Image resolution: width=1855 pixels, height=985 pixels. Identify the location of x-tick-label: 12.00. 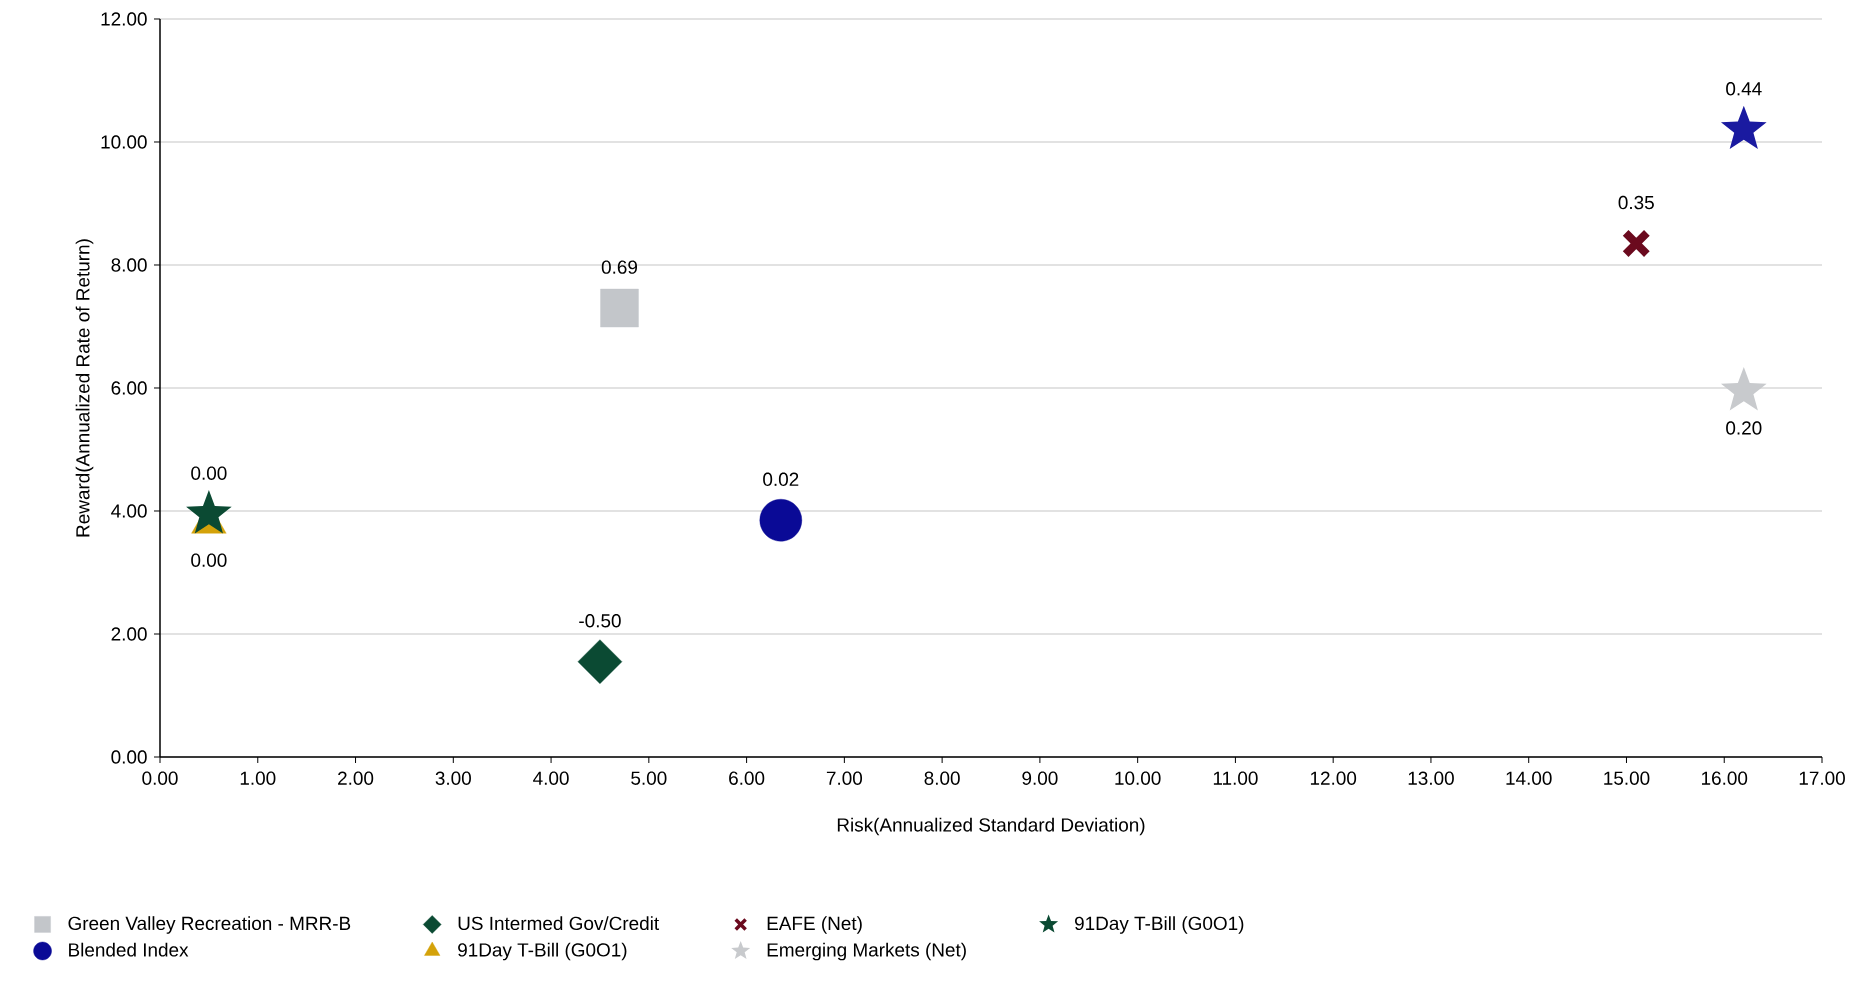
(1333, 778).